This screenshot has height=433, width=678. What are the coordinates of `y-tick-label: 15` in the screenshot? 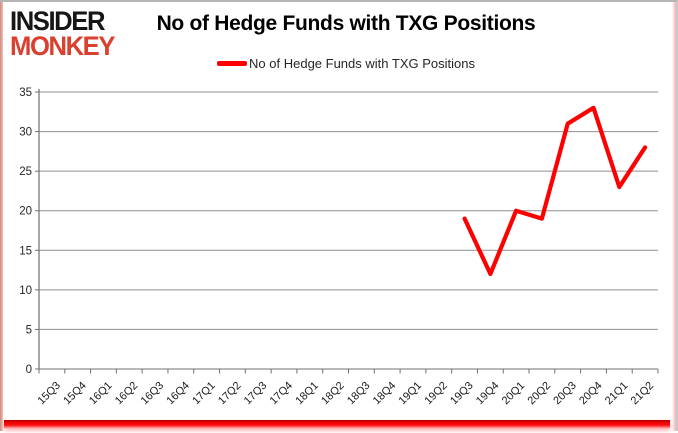 It's located at (25, 251).